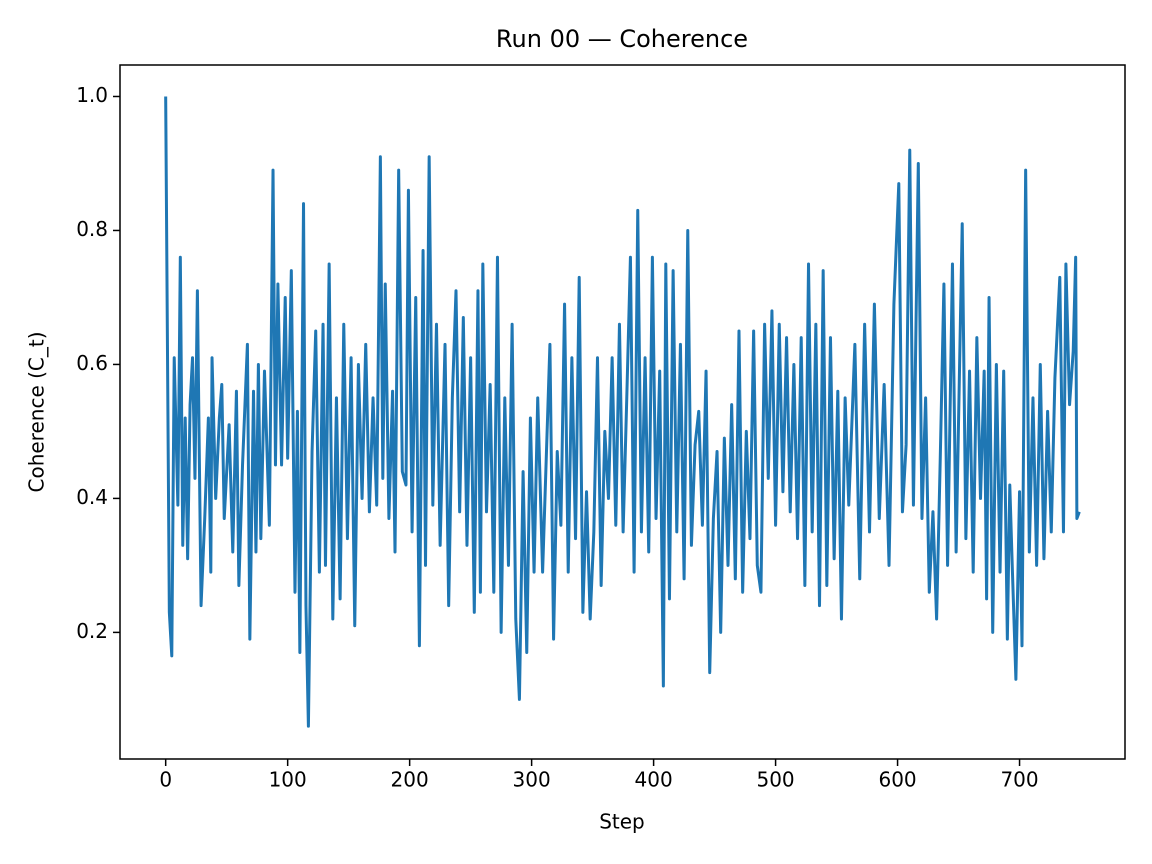  What do you see at coordinates (288, 780) in the screenshot?
I see `x-tick-label: 100` at bounding box center [288, 780].